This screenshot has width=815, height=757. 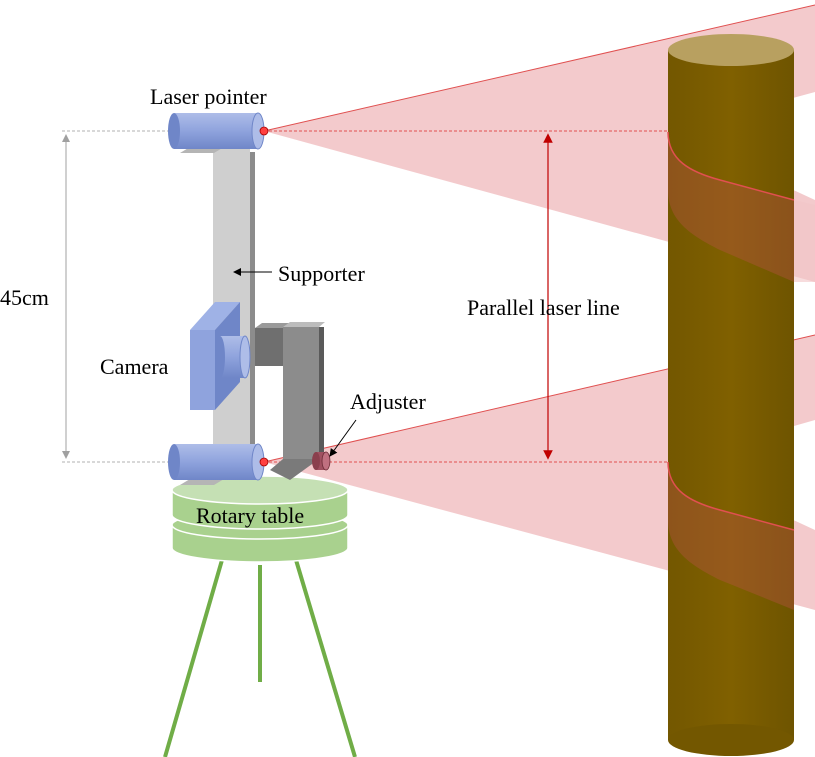 I want to click on parallel-laser-line-label: Parallel laser line, so click(x=543, y=307).